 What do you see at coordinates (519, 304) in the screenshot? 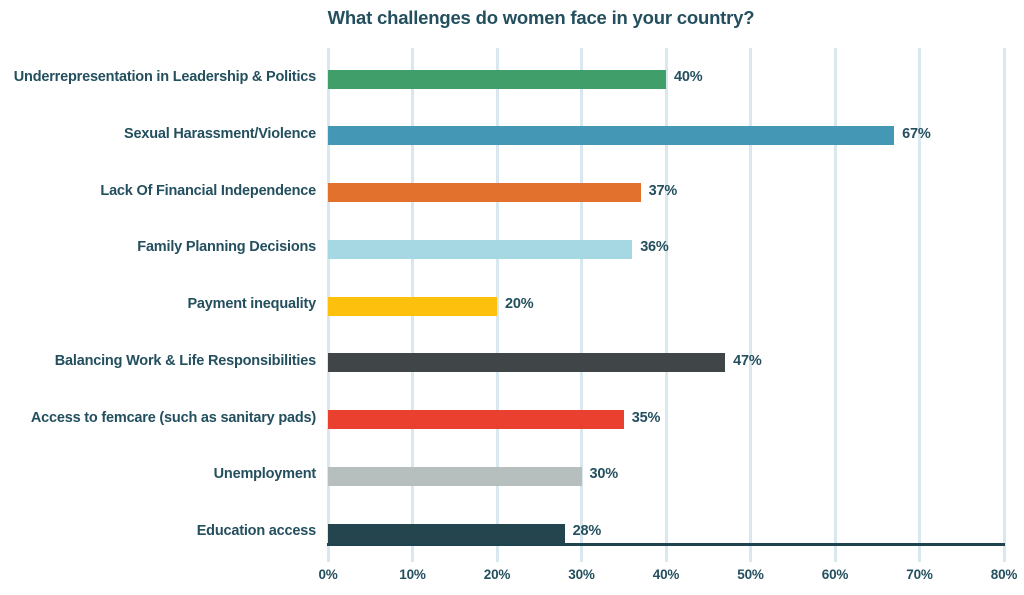
I see `value-label: 20%` at bounding box center [519, 304].